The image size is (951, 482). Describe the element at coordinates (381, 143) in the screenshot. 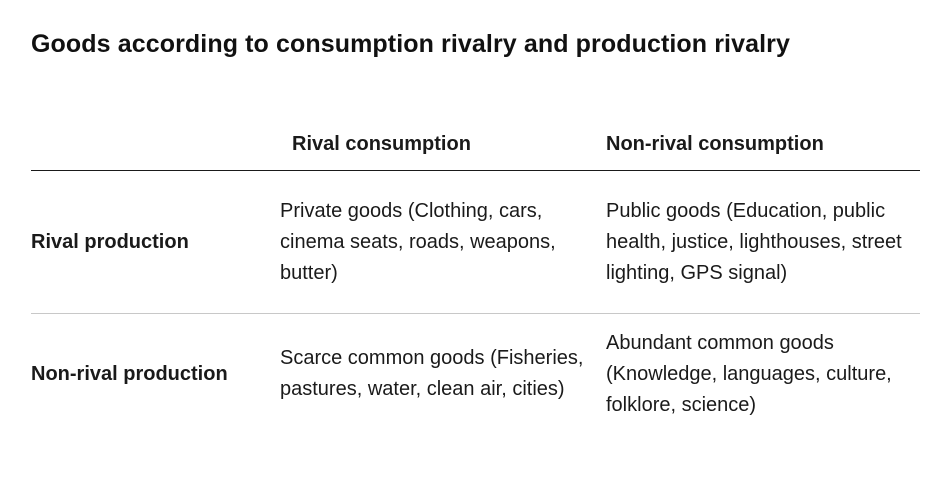

I see `header-rival-consumption: Rival consumption` at that location.